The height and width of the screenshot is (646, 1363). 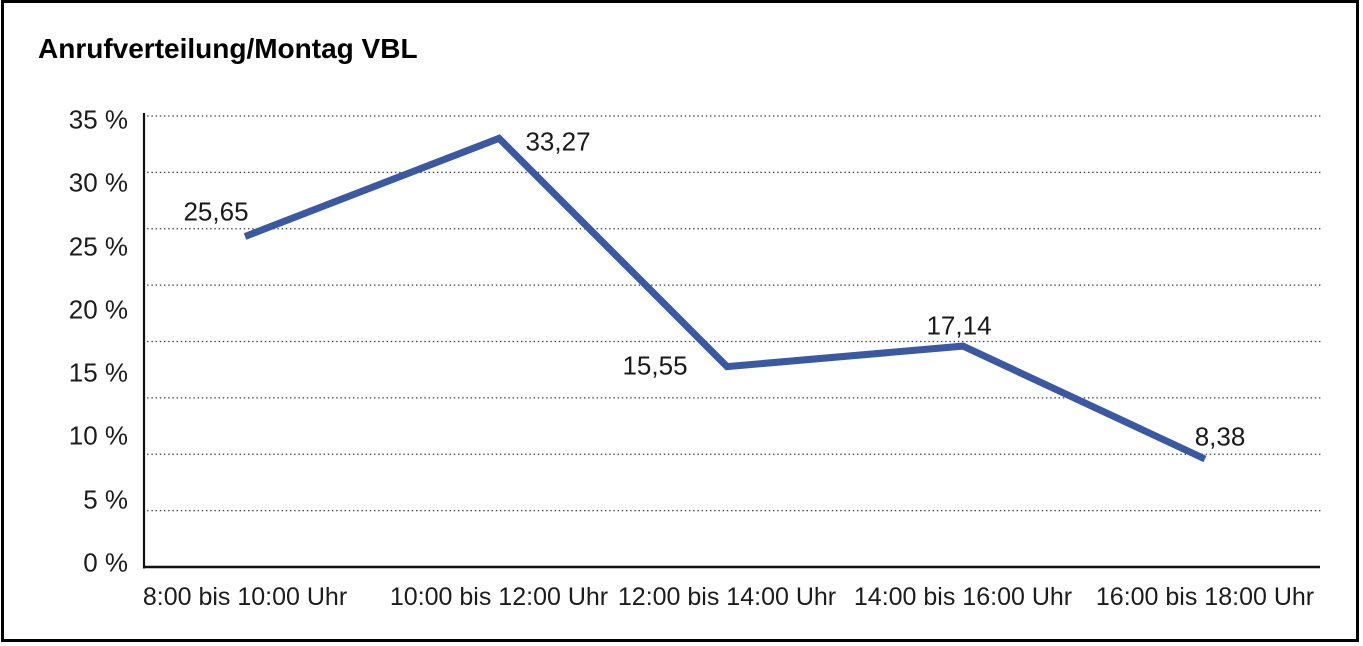 I want to click on y-tick-label: 0 %, so click(x=105, y=562).